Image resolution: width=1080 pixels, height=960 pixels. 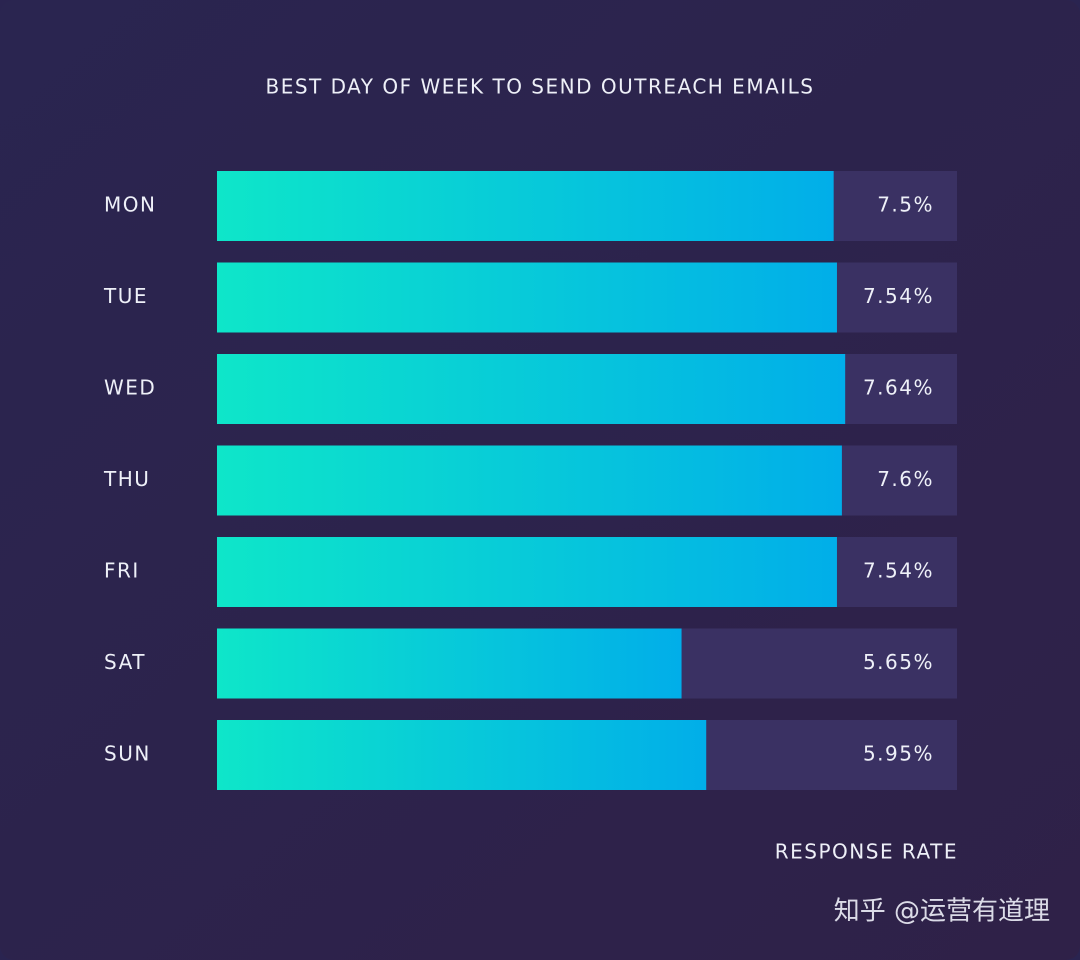 I want to click on y-tick-label: TUE, so click(x=125, y=296).